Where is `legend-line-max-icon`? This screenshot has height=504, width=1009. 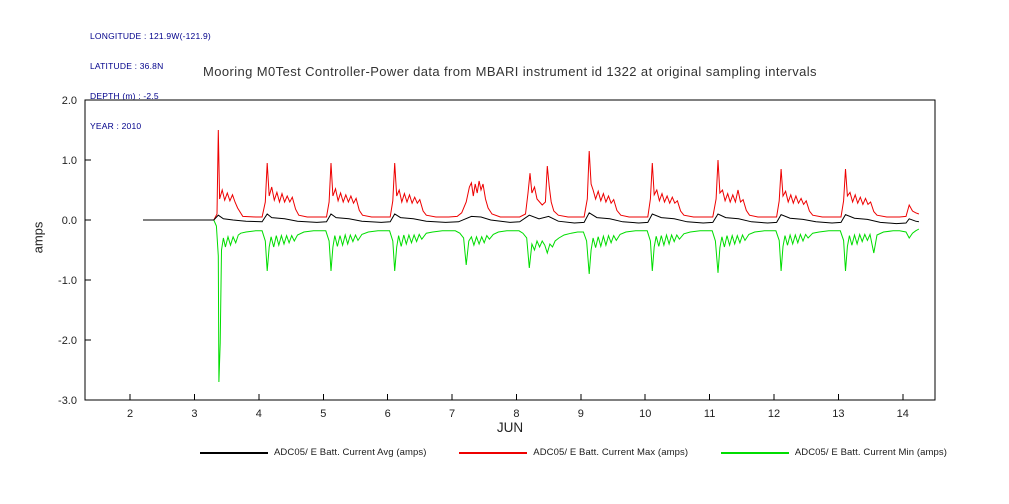
legend-line-max-icon is located at coordinates (493, 452).